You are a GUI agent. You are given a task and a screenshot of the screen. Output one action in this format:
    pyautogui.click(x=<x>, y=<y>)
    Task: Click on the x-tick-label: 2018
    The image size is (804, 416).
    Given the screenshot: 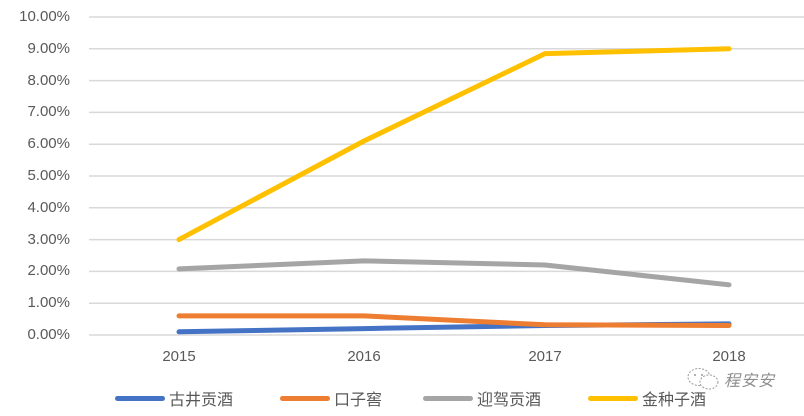 What is the action you would take?
    pyautogui.click(x=729, y=356)
    